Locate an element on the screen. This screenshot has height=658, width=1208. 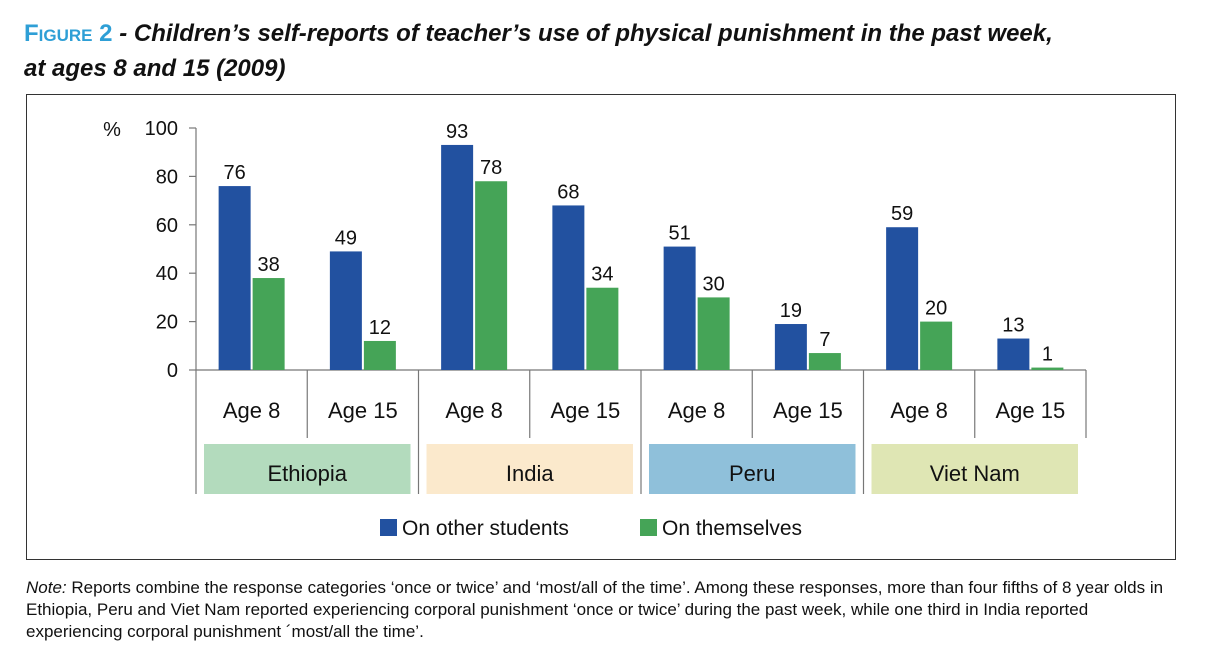
data-label: 49 is located at coordinates (346, 238).